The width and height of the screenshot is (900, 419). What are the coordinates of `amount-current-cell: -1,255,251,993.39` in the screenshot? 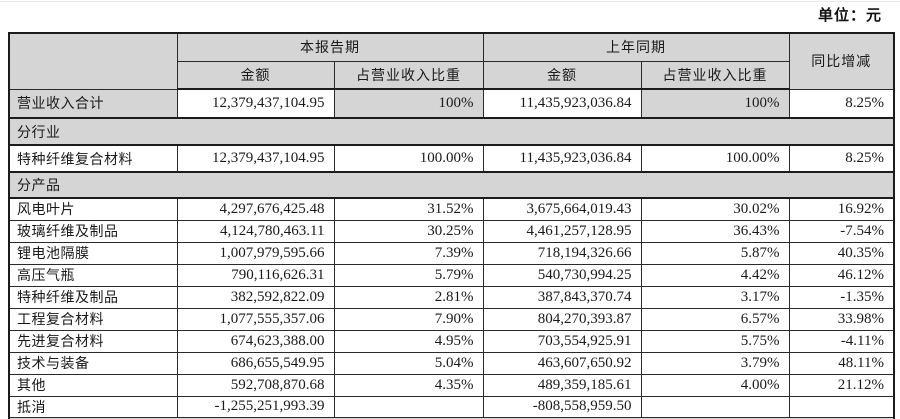 It's located at (255, 406).